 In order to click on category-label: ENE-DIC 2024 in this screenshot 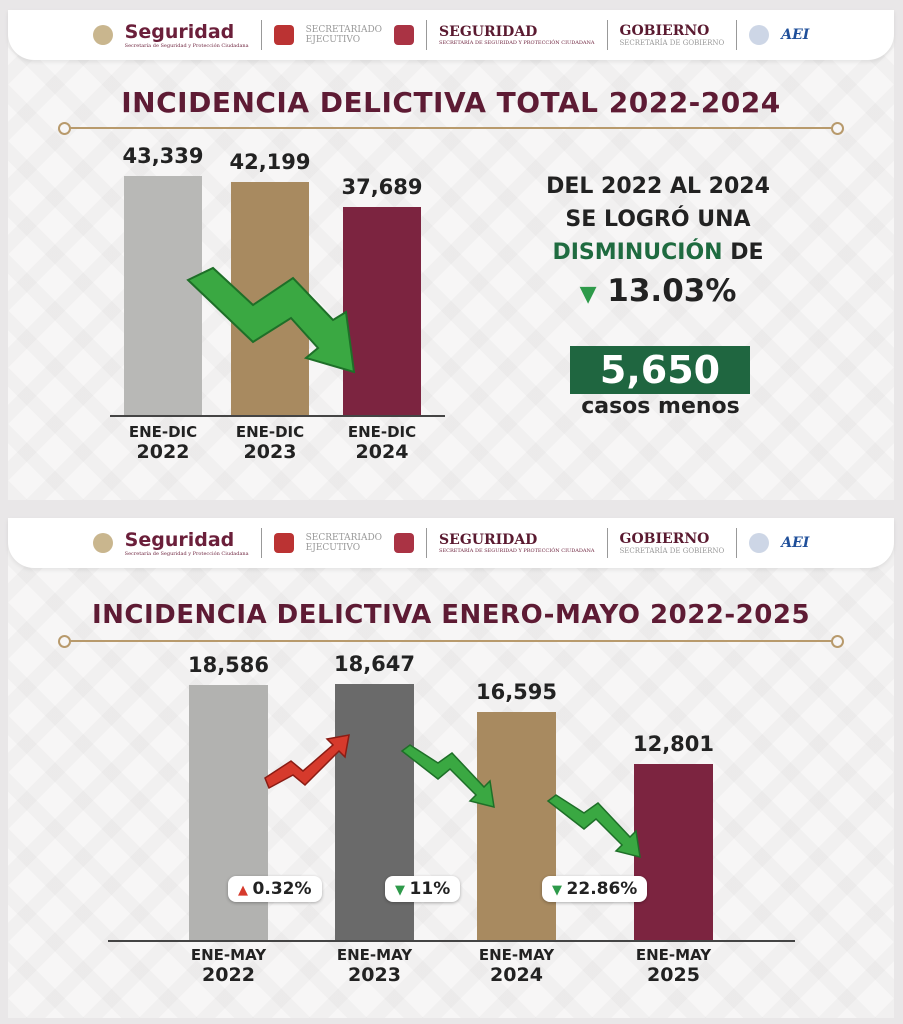, I will do `click(382, 443)`.